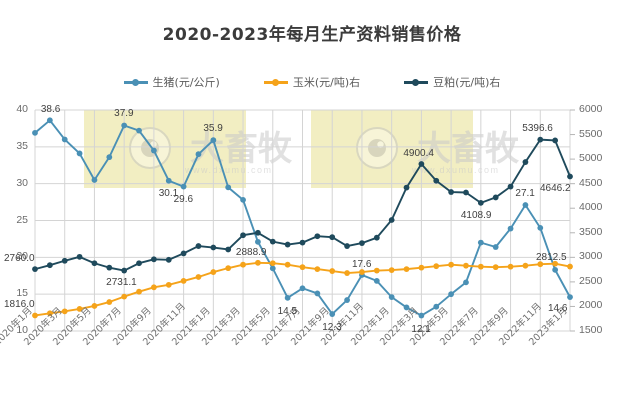 The width and height of the screenshot is (624, 407). I want to click on legend-item-corn: 玉米(元/吨)右, so click(311, 82).